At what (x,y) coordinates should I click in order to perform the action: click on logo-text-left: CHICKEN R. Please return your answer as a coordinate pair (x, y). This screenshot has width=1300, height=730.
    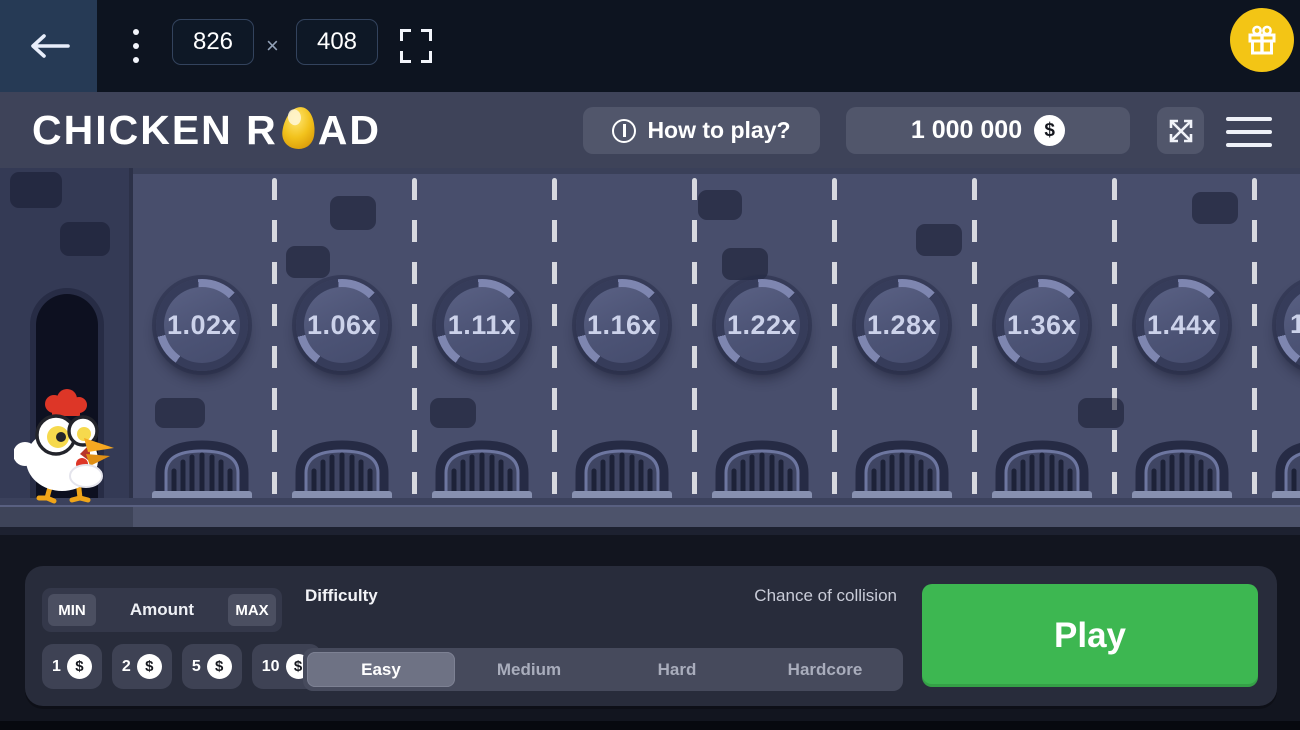
    Looking at the image, I should click on (155, 129).